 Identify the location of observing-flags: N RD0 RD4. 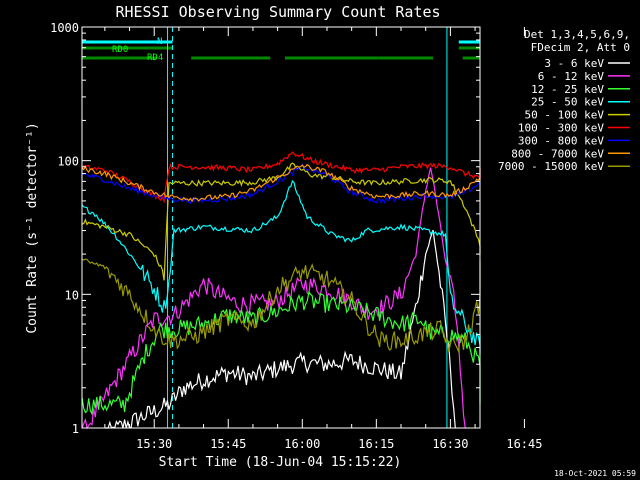
(281, 50).